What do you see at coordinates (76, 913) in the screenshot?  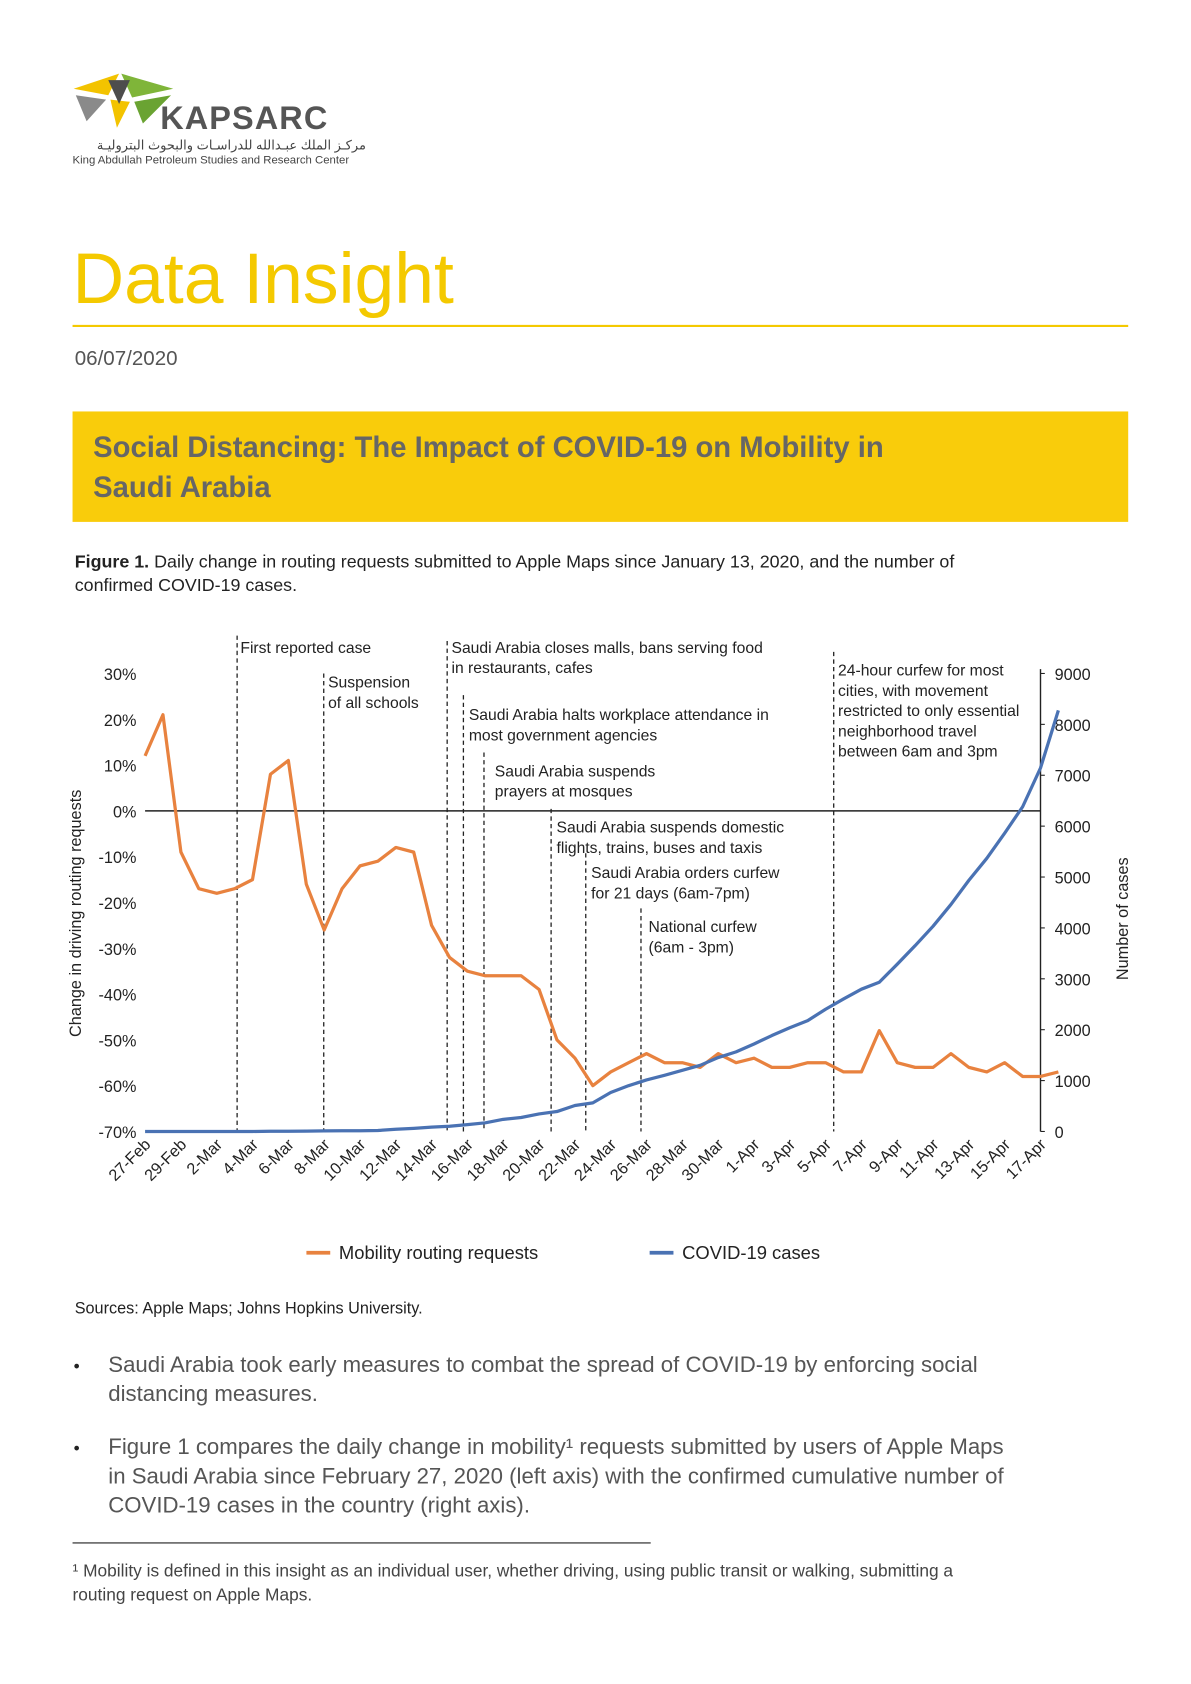 I see `y-axis-label: Change in driving routing requests` at bounding box center [76, 913].